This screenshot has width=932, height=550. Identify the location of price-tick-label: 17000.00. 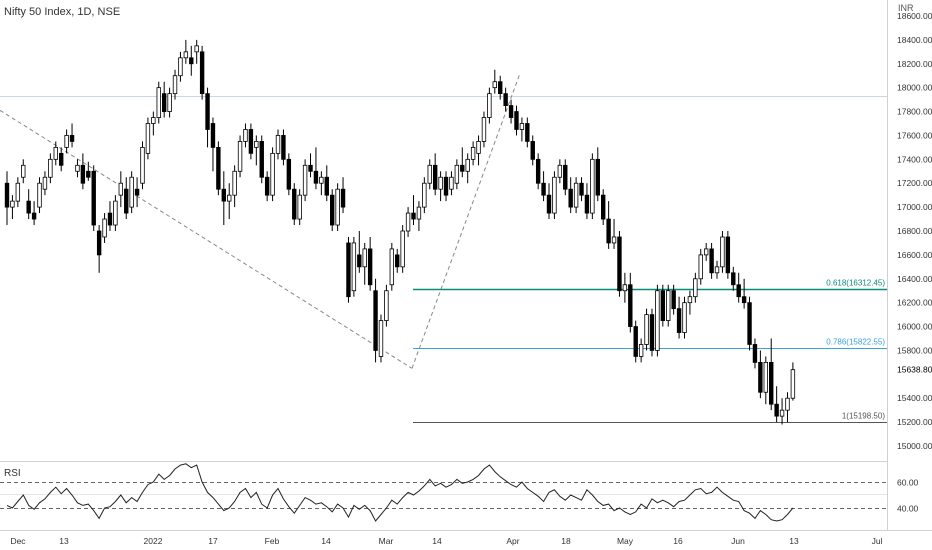
(914, 207).